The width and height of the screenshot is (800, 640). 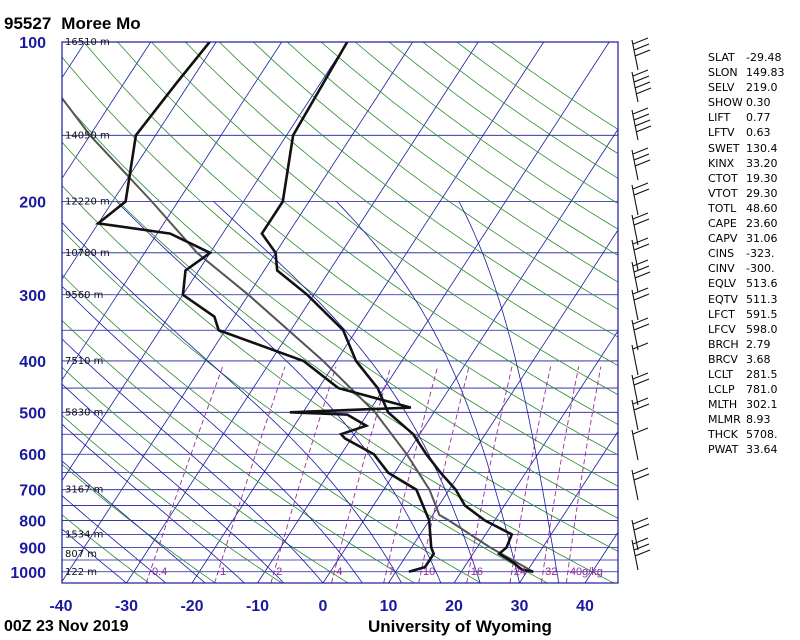 What do you see at coordinates (762, 224) in the screenshot?
I see `index-value: 23.60` at bounding box center [762, 224].